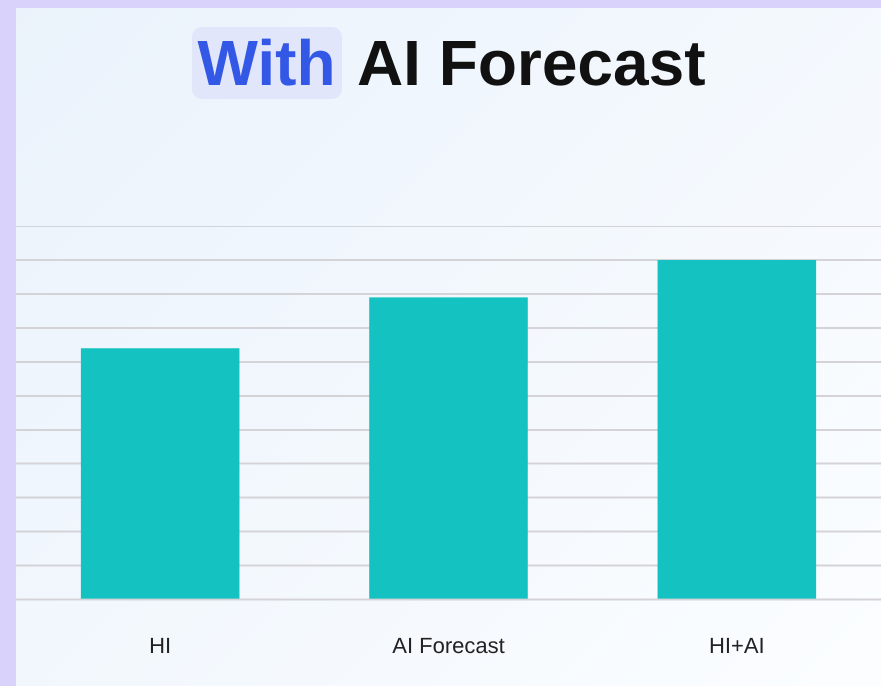 This screenshot has height=686, width=881. What do you see at coordinates (448, 645) in the screenshot?
I see `x-tick-label: AI Forecast` at bounding box center [448, 645].